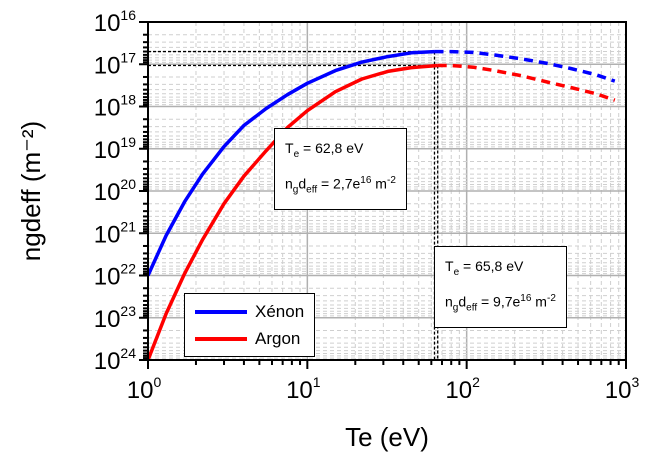 The height and width of the screenshot is (458, 665). Describe the element at coordinates (525, 66) in the screenshot. I see `series-extrapolated-xnon` at that location.